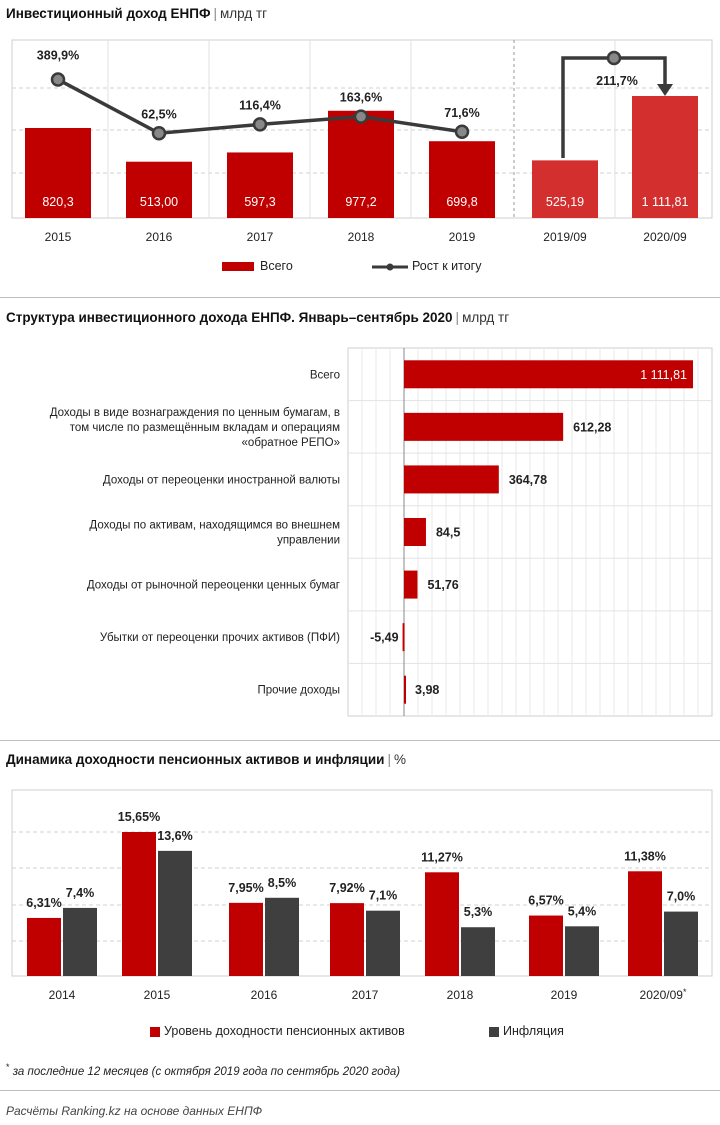 The image size is (720, 1125). I want to click on chart3-xtick-5: 2019, so click(564, 995).